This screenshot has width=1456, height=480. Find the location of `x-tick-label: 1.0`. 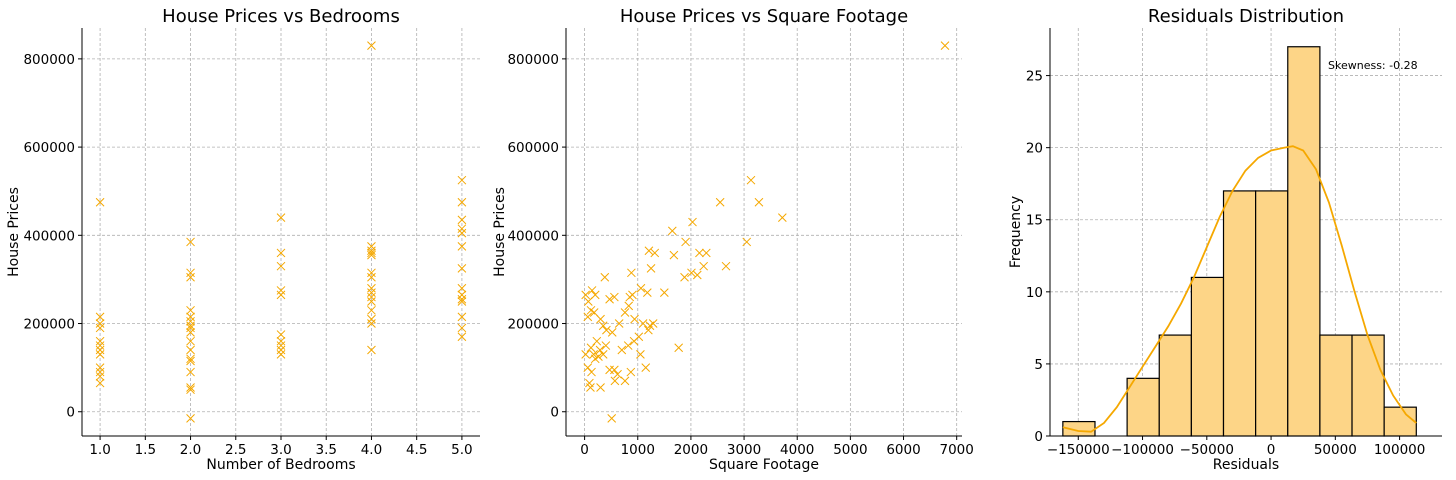

x-tick-label: 1.0 is located at coordinates (99, 450).